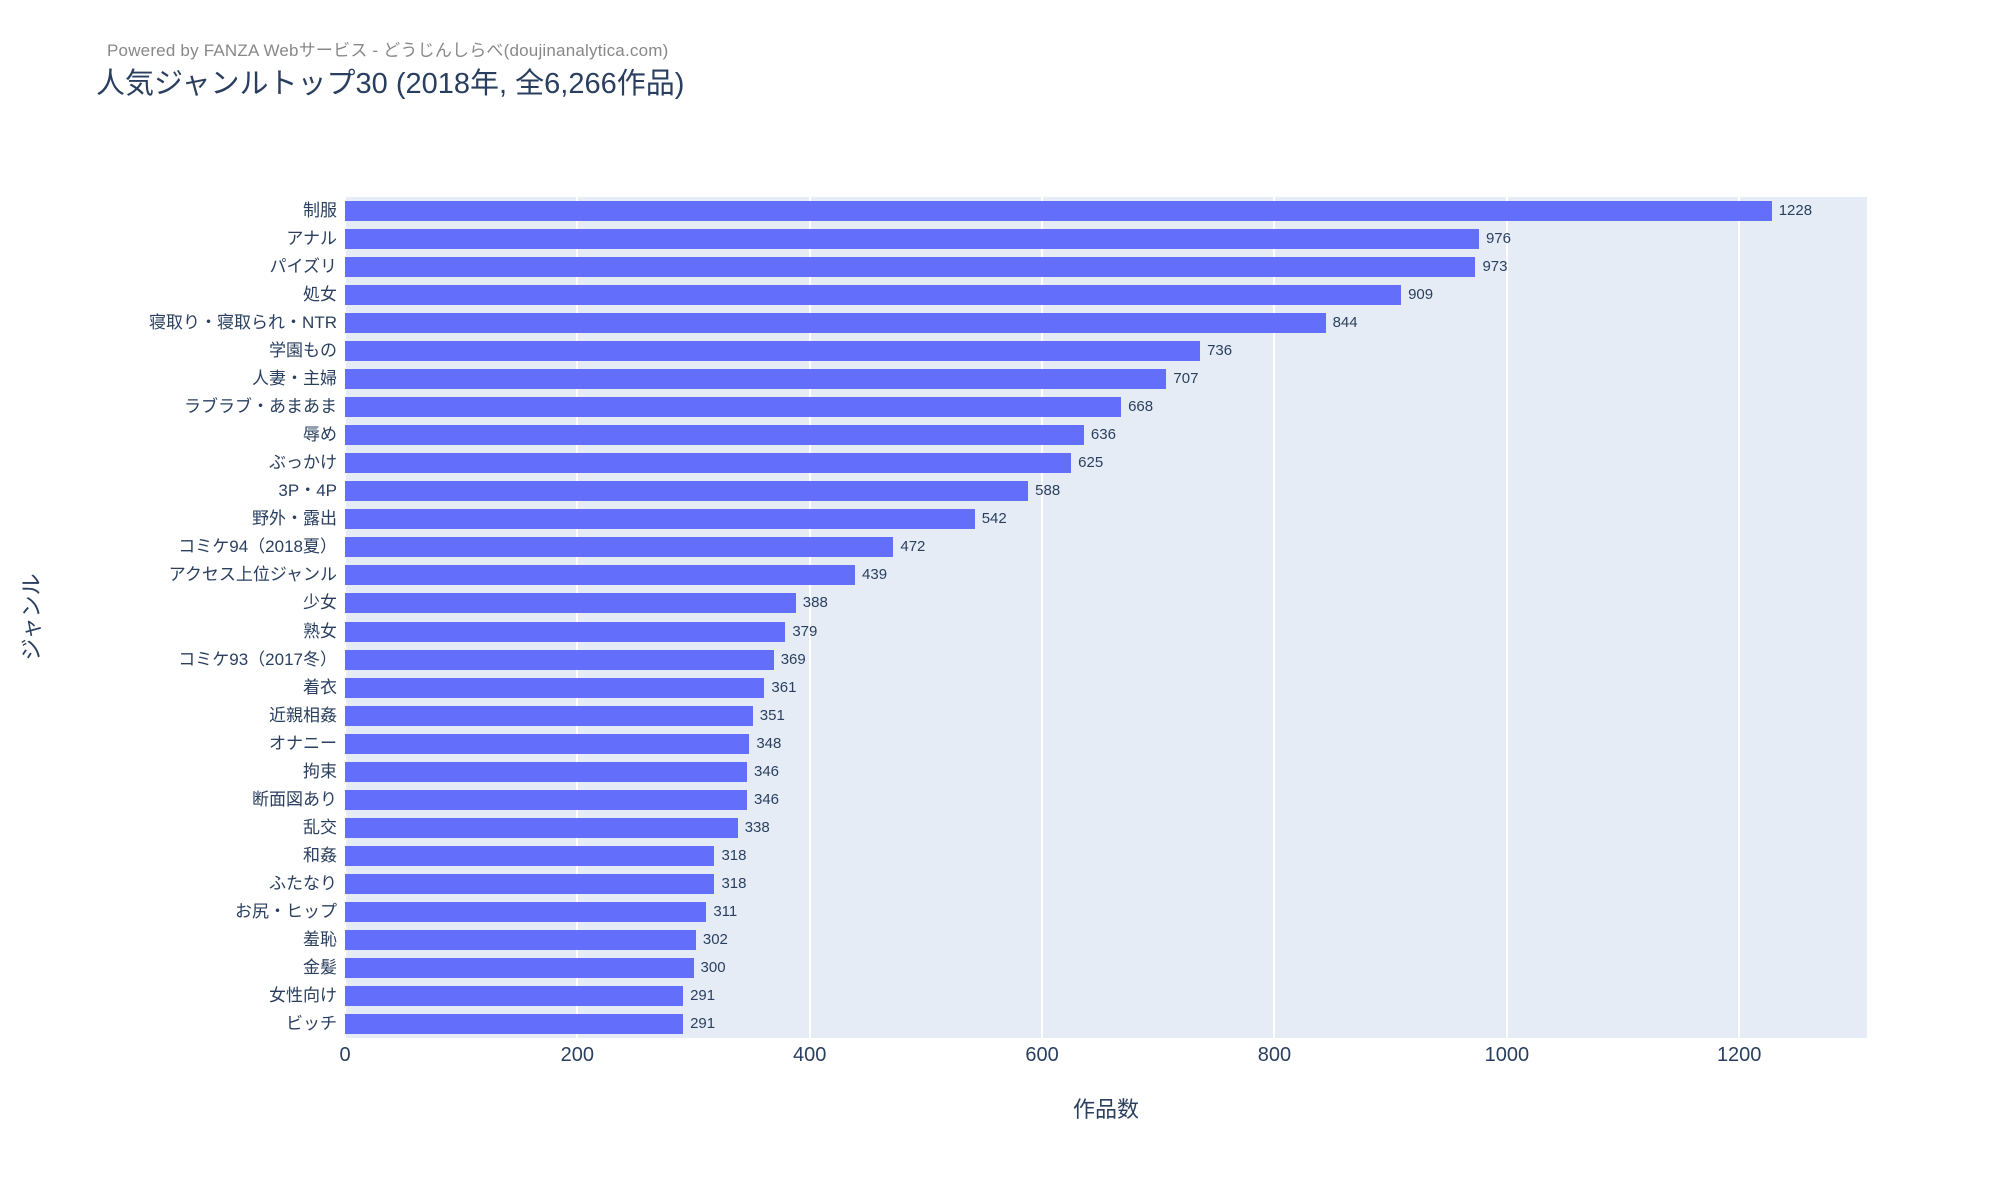  I want to click on category-label: 辱め, so click(320, 435).